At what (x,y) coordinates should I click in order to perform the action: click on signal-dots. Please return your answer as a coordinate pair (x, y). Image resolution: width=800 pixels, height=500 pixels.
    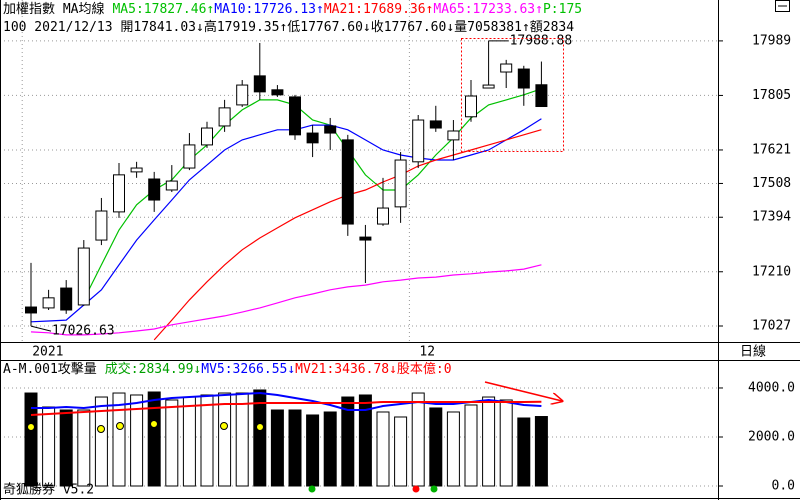
    Looking at the image, I should click on (232, 456).